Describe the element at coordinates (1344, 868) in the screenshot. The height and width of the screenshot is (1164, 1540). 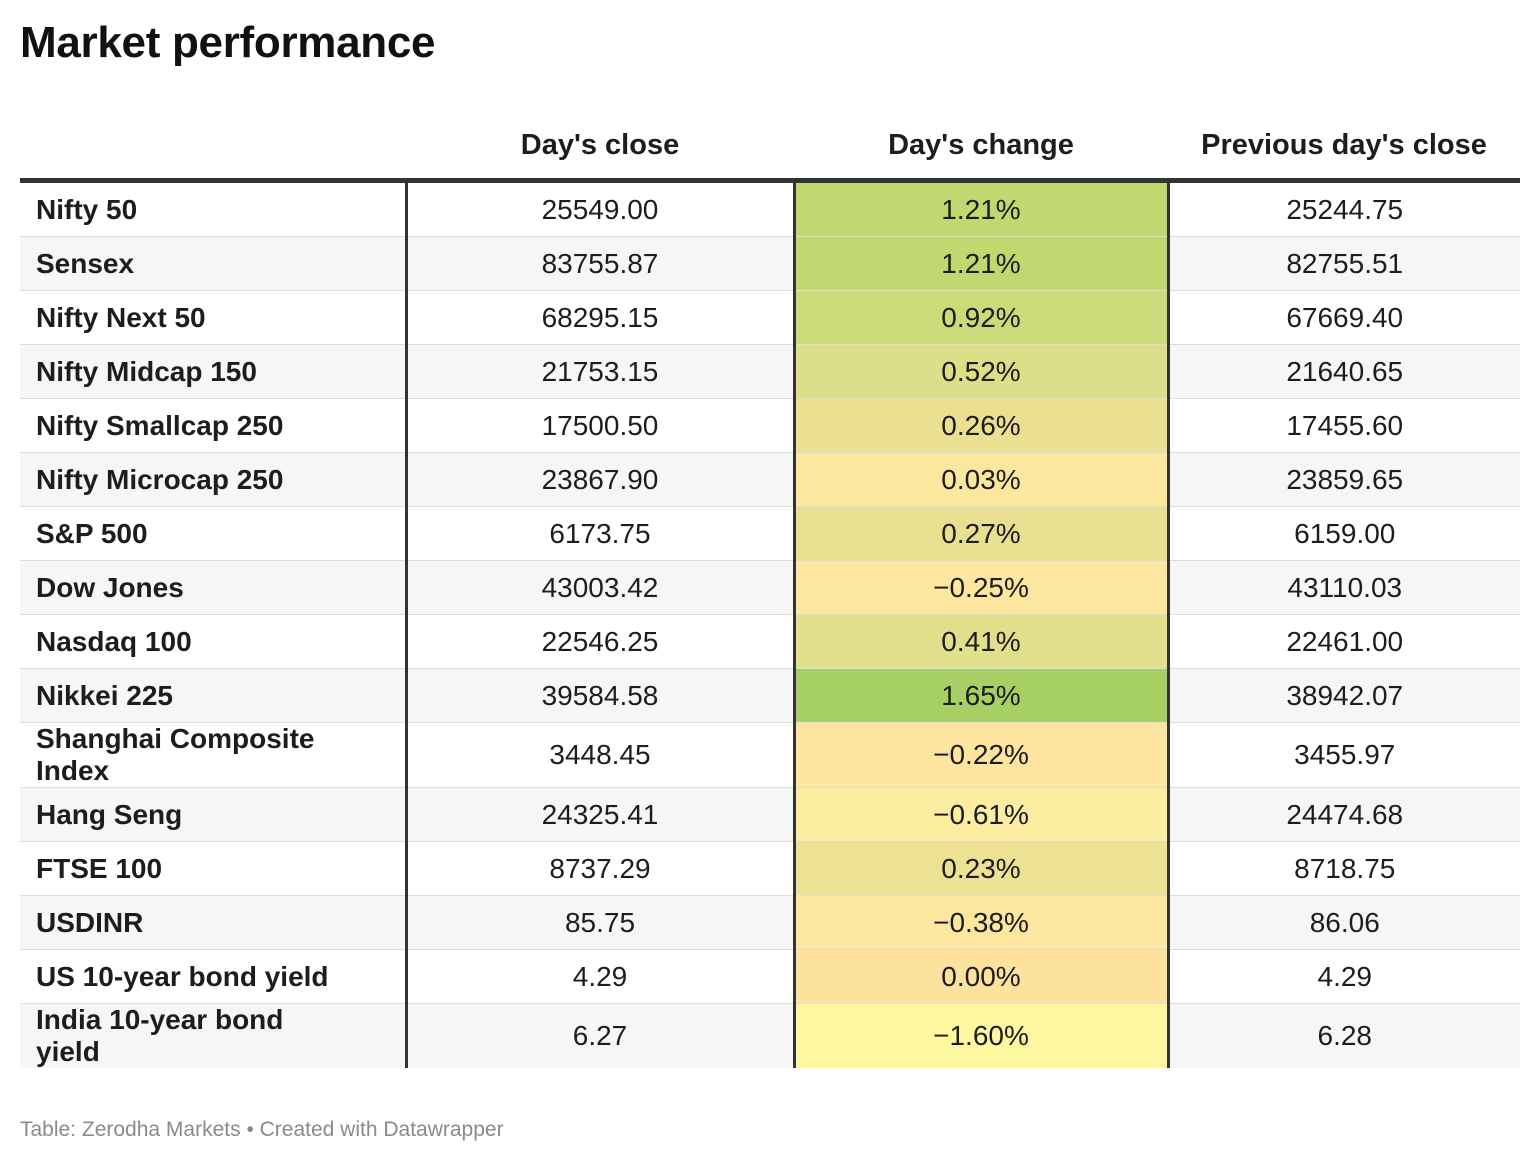
I see `row-prev-cell: 8718.75` at that location.